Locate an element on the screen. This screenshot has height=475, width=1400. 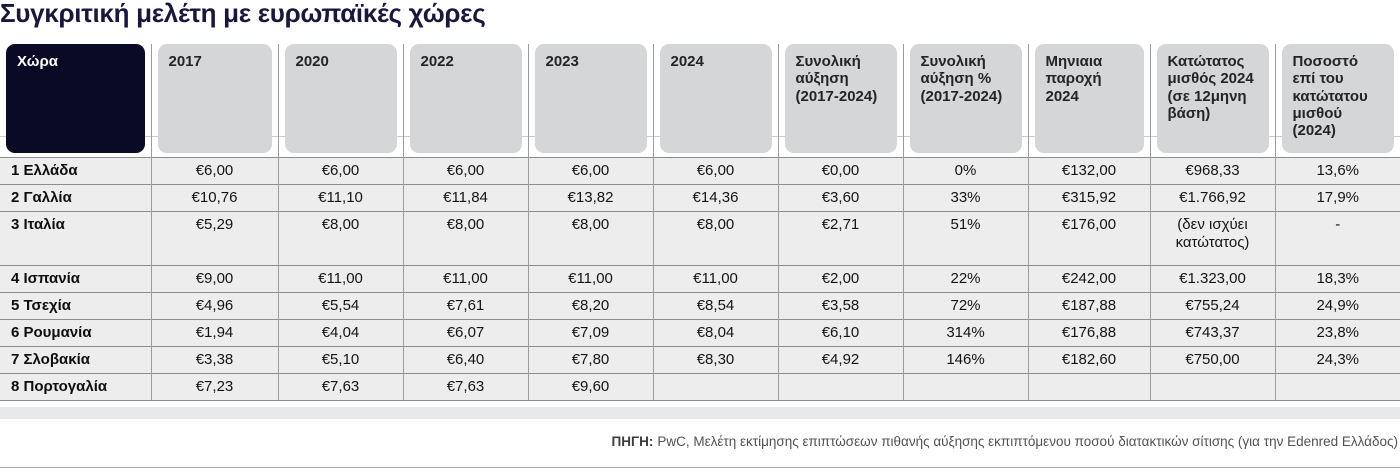
page-title: Συγκριτική μελέτη με ευρωπαϊκές χώρες is located at coordinates (243, 14).